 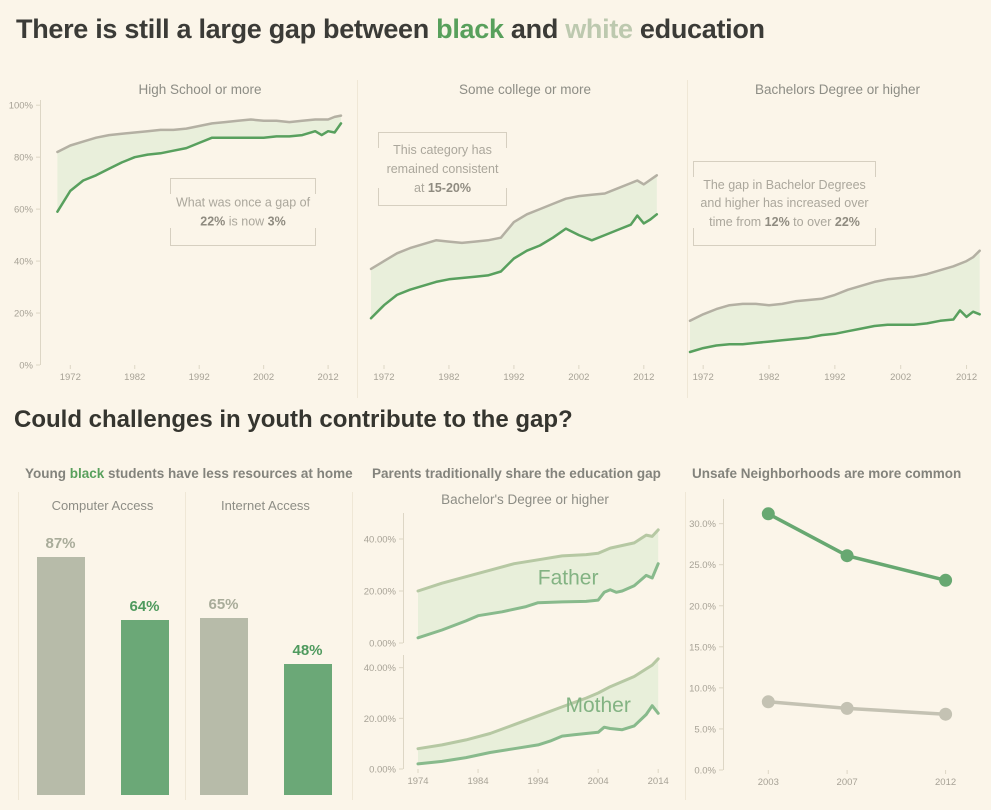 What do you see at coordinates (702, 524) in the screenshot?
I see `svg-text: 30.0%` at bounding box center [702, 524].